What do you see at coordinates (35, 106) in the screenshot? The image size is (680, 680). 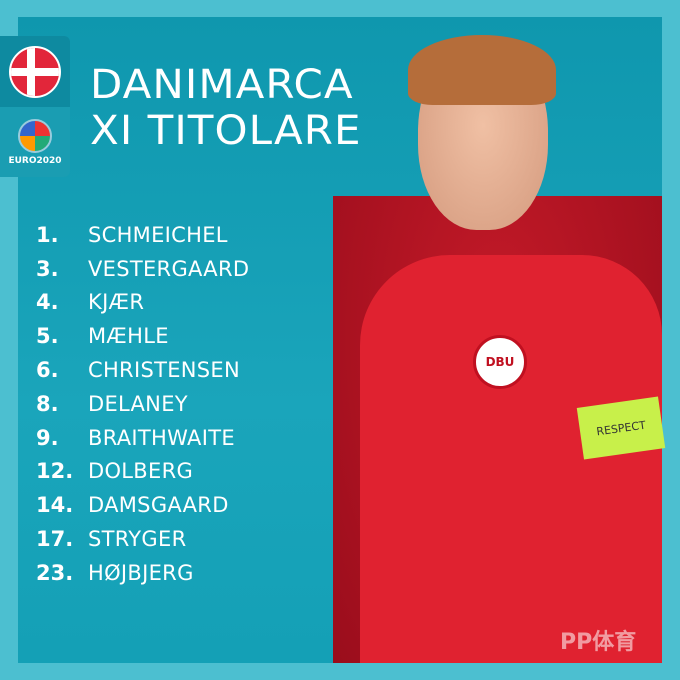 I see `team-badge: EURO2020` at bounding box center [35, 106].